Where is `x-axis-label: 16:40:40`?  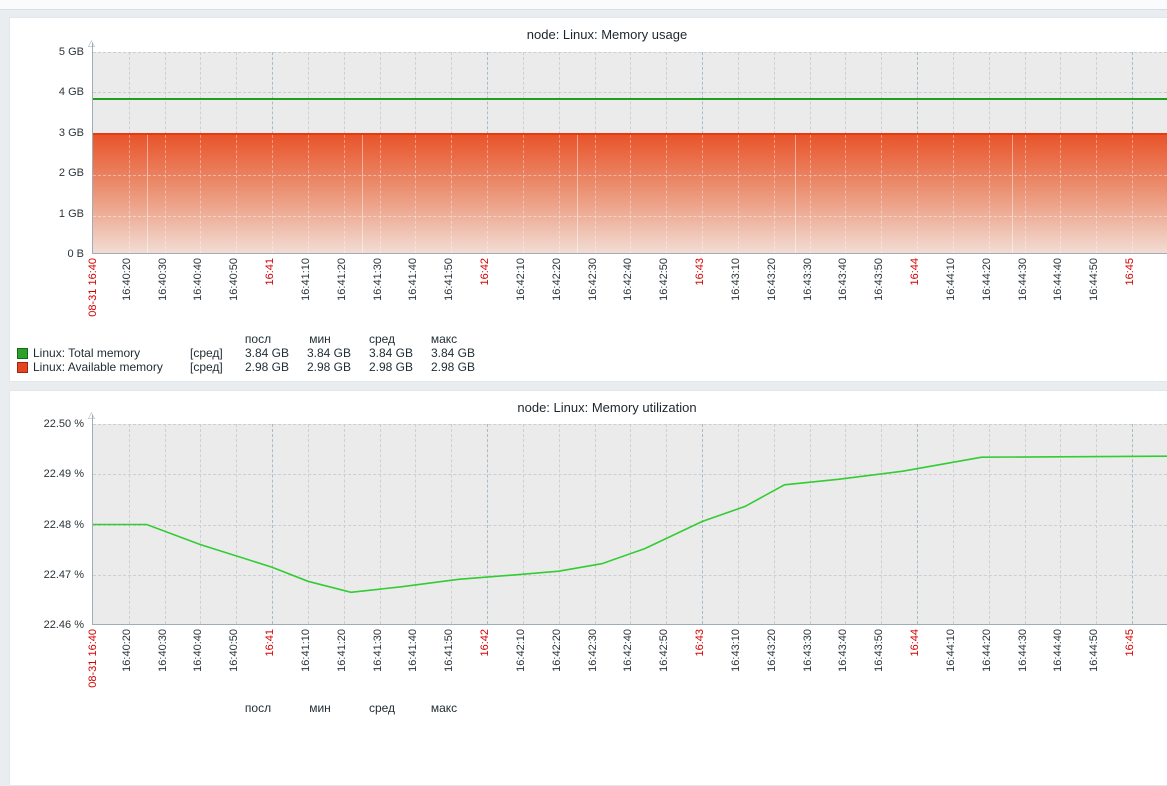
x-axis-label: 16:40:40 is located at coordinates (198, 279).